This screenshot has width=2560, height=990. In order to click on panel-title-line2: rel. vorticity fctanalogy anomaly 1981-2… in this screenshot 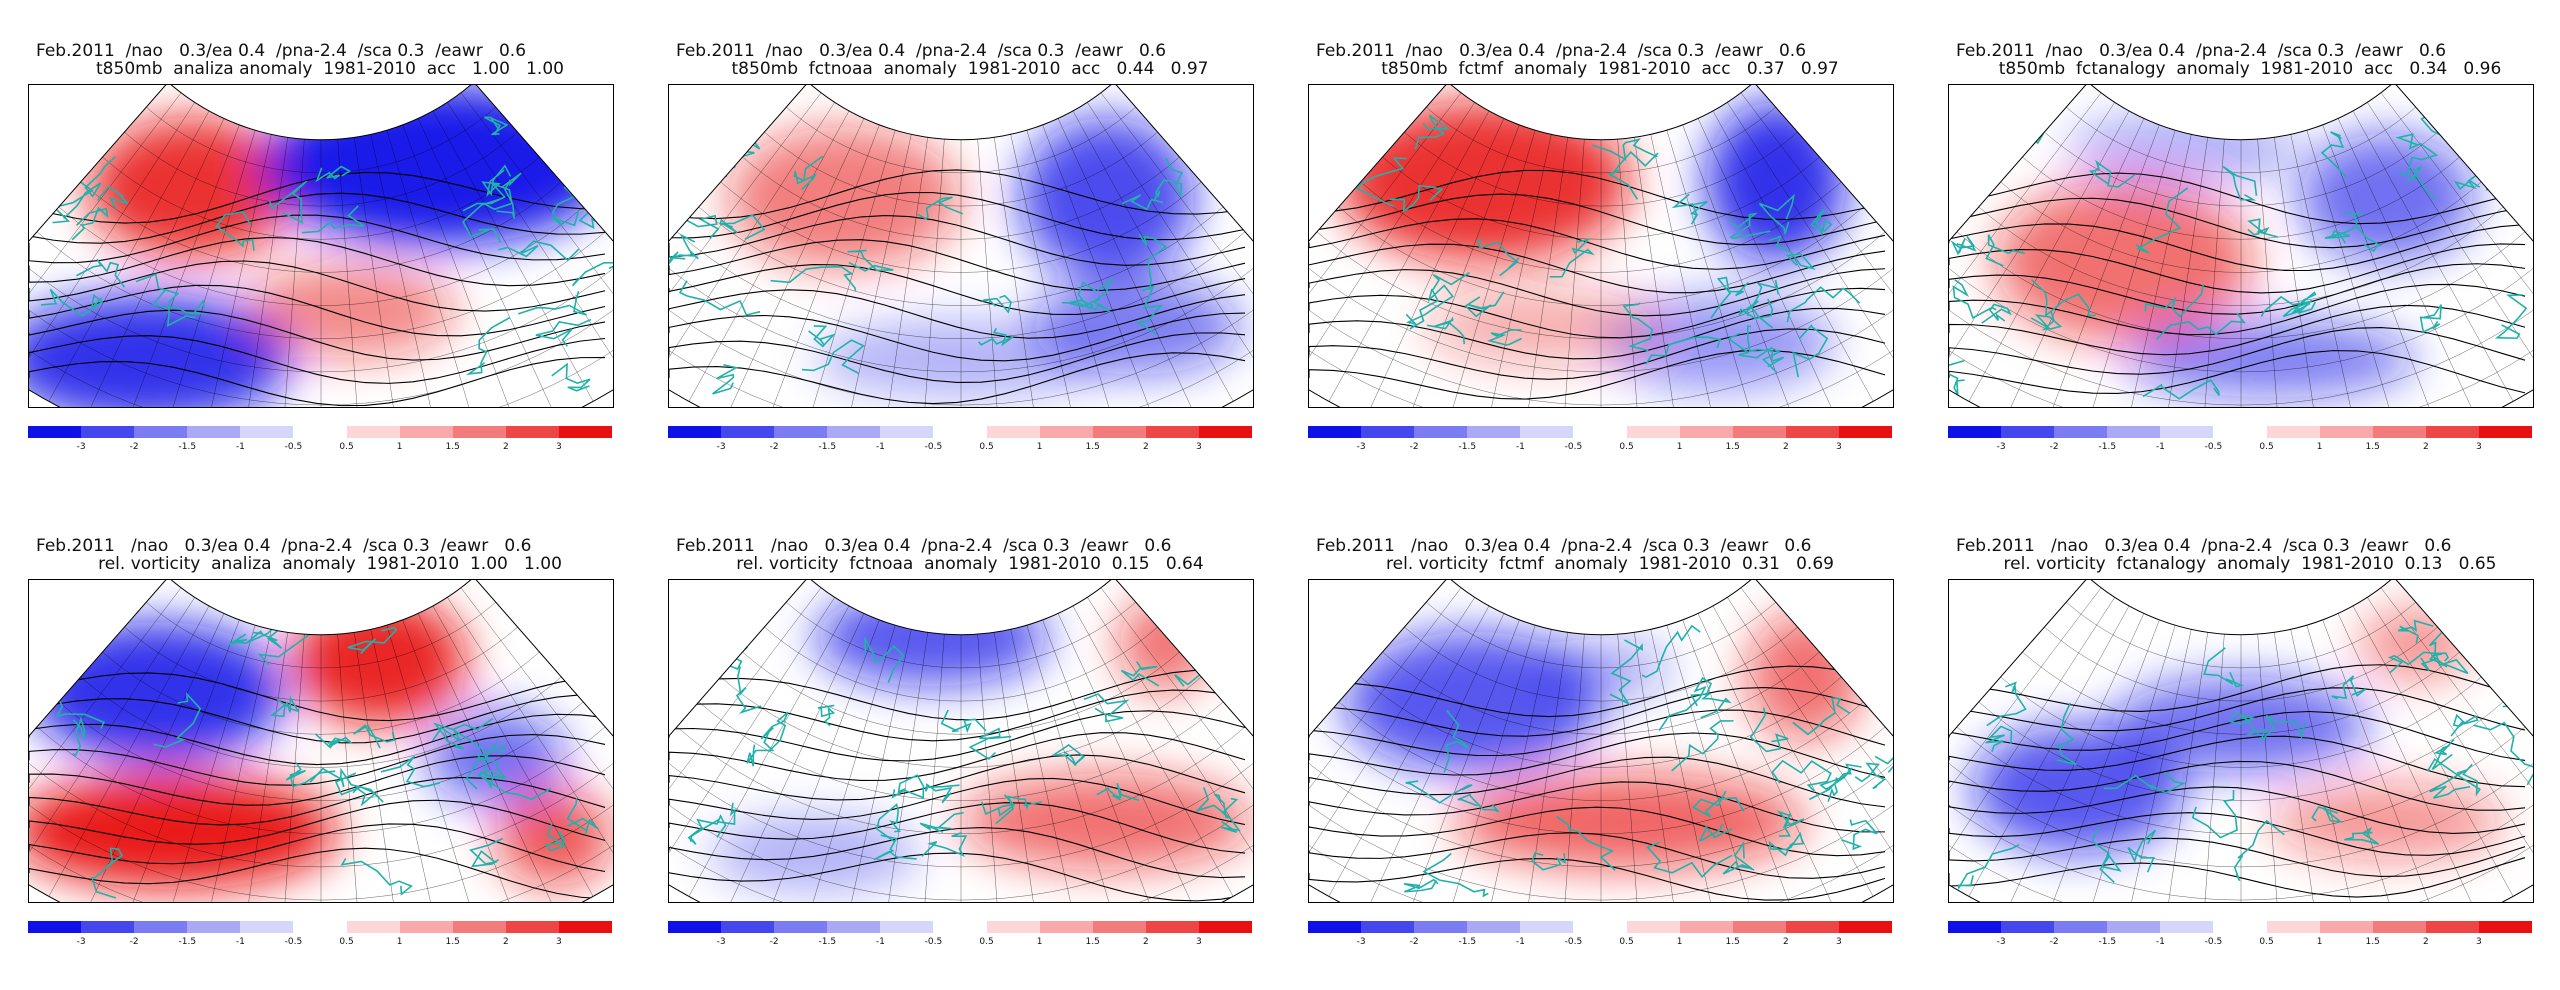, I will do `click(2250, 564)`.